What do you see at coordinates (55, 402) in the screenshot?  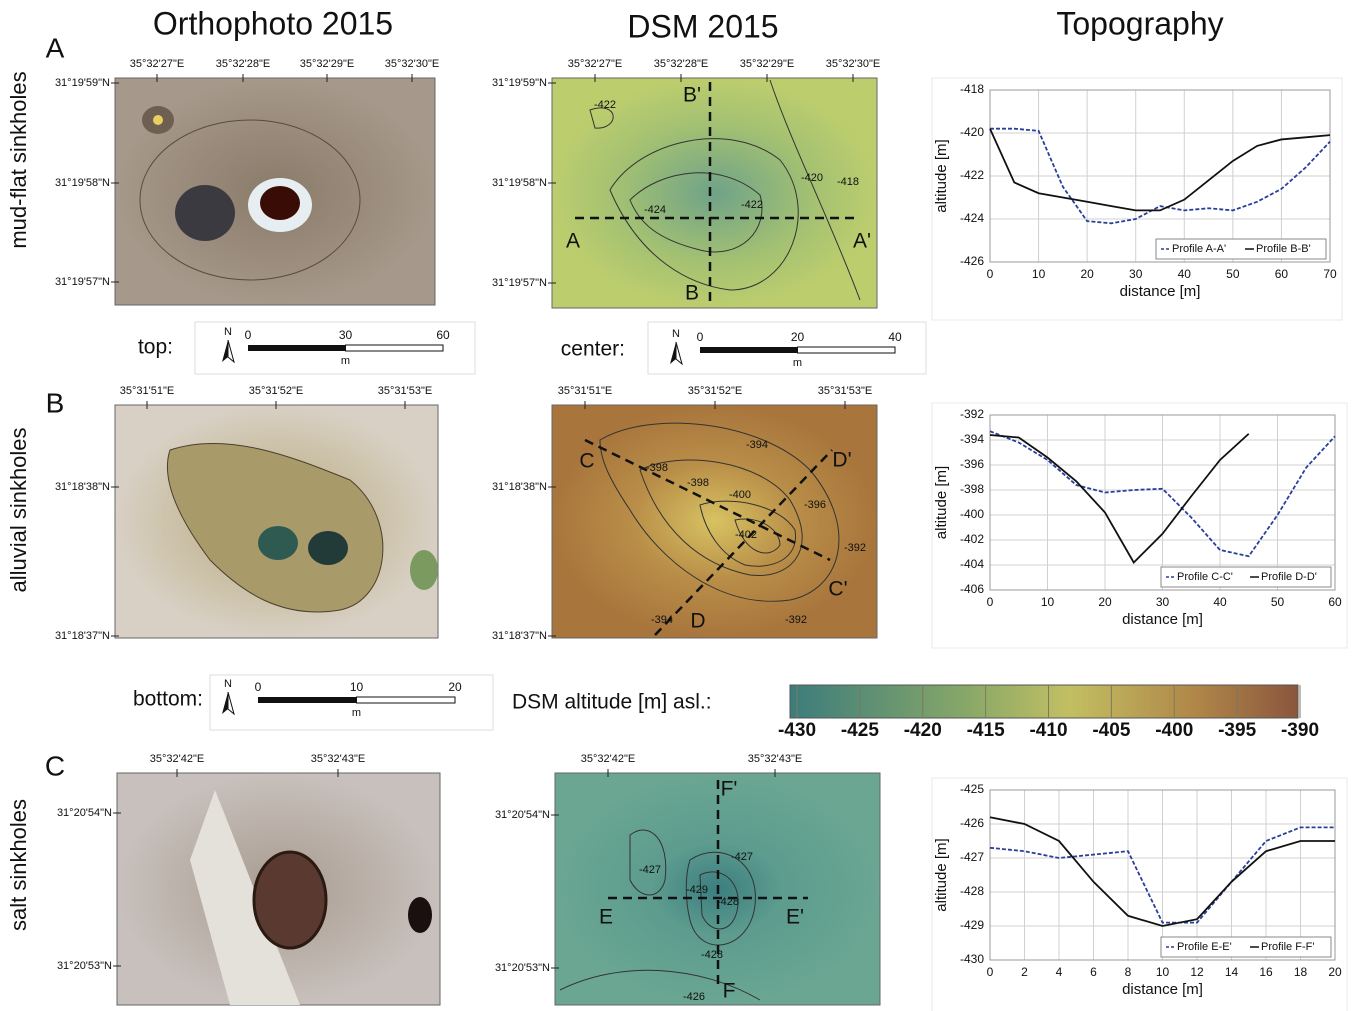 I see `row-letter: B` at bounding box center [55, 402].